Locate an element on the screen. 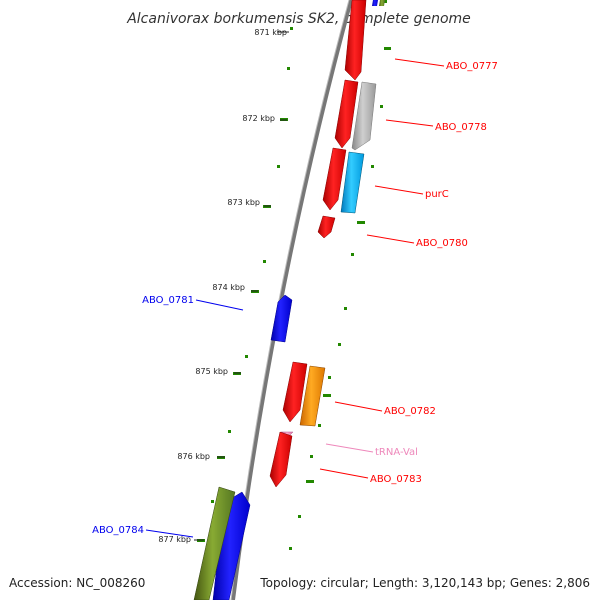 This screenshot has height=600, width=600. gene-label-abo0783: ABO_0783 is located at coordinates (396, 479).